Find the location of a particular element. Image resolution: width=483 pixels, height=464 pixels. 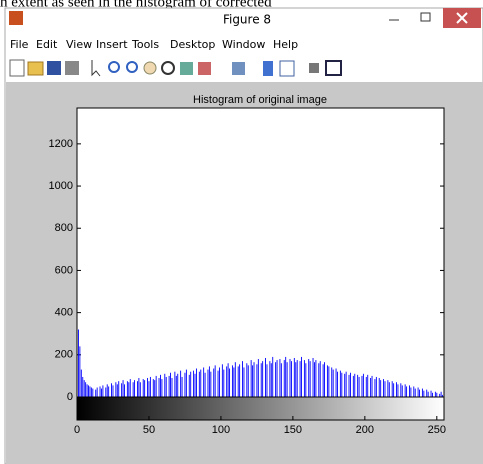

menu-item: File is located at coordinates (19, 44).